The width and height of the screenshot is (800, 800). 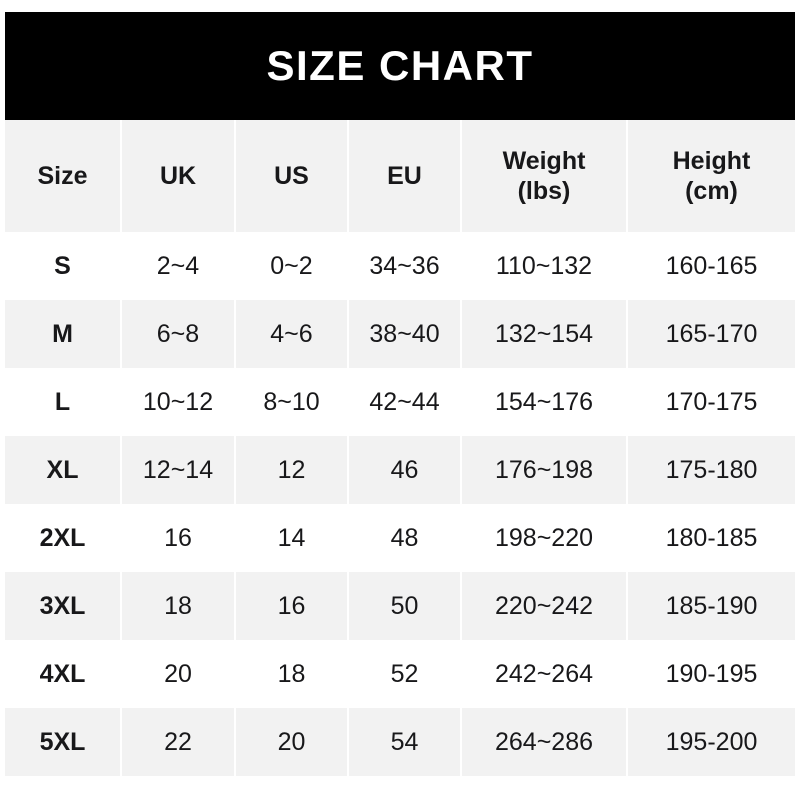 What do you see at coordinates (178, 742) in the screenshot?
I see `cell-uk: 22` at bounding box center [178, 742].